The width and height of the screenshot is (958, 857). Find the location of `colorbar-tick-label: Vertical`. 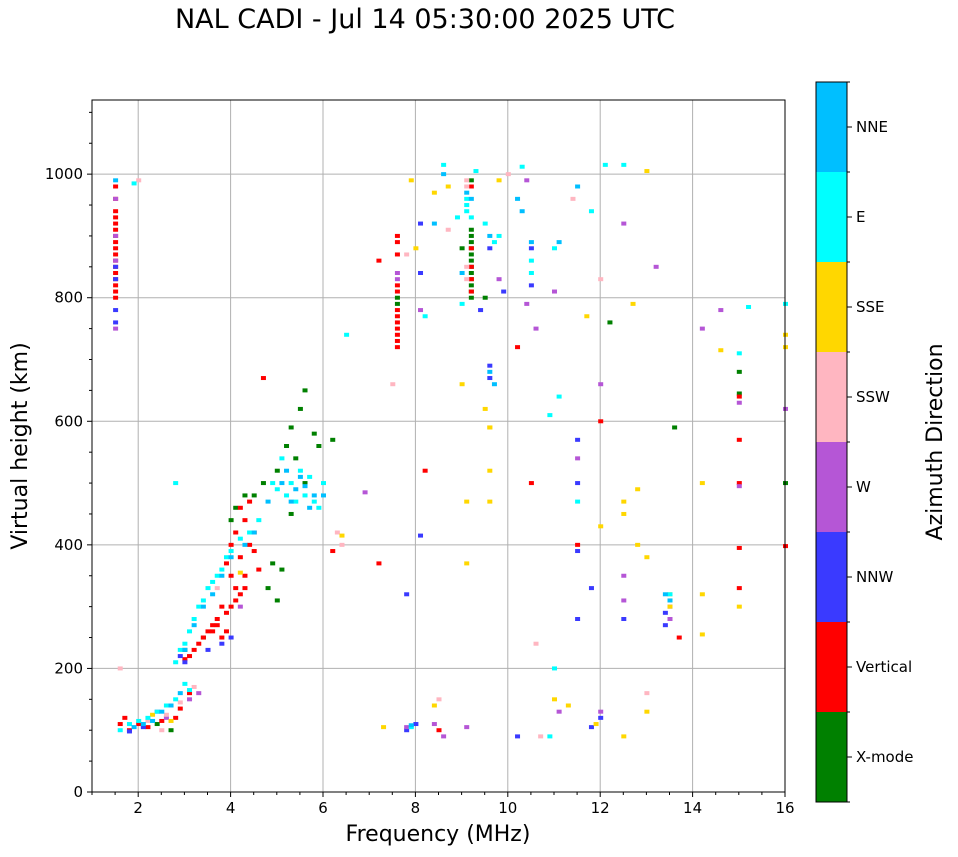

colorbar-tick-label: Vertical is located at coordinates (884, 667).